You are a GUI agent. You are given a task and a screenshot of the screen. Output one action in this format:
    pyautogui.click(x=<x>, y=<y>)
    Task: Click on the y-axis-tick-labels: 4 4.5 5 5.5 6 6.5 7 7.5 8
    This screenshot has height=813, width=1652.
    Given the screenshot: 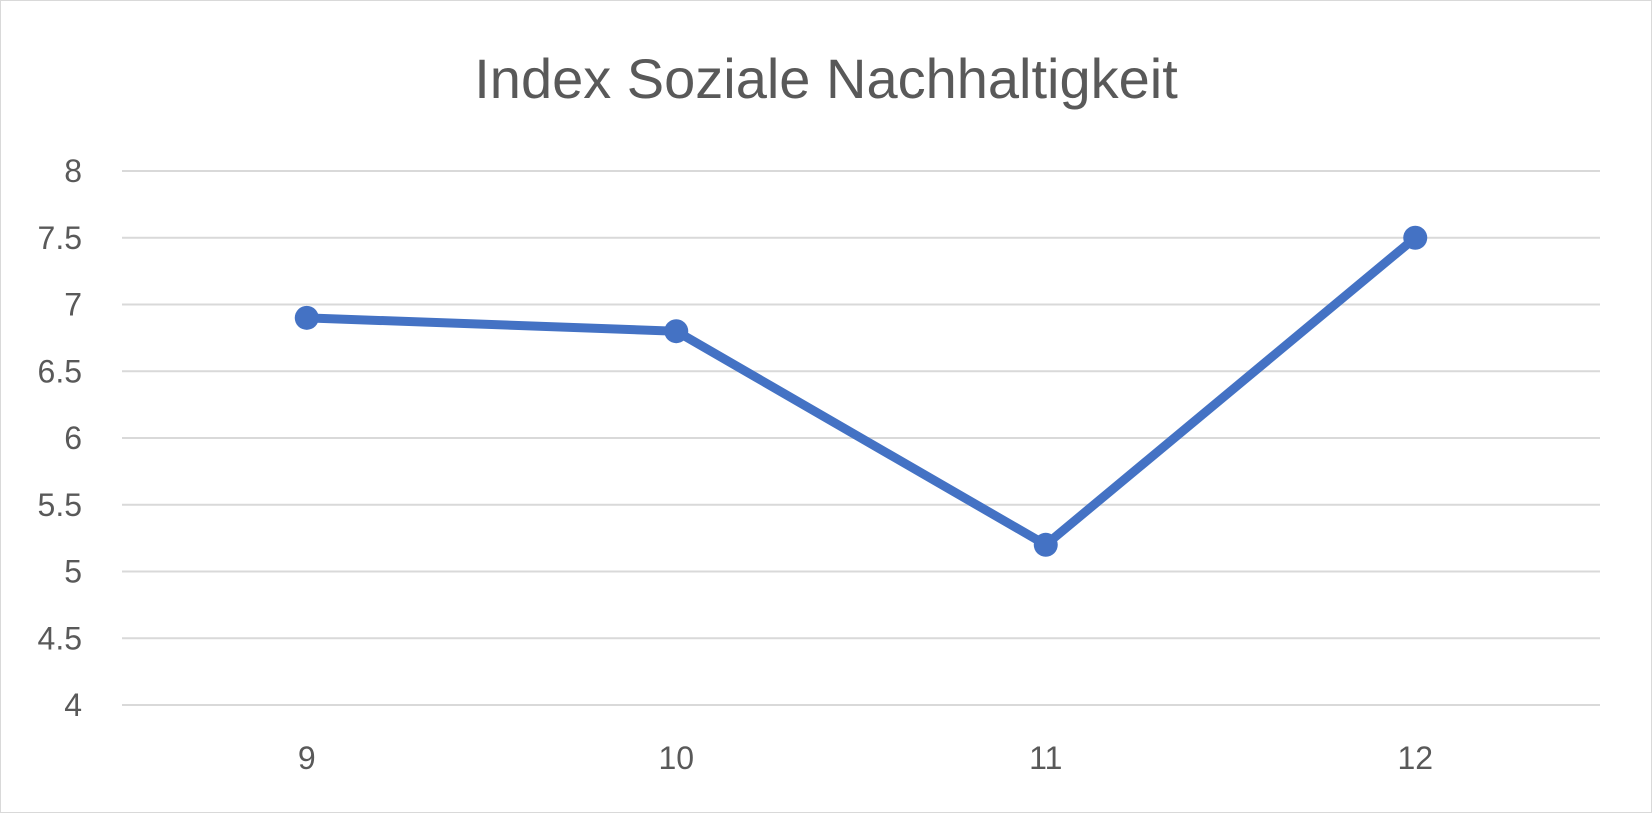 What is the action you would take?
    pyautogui.click(x=60, y=438)
    